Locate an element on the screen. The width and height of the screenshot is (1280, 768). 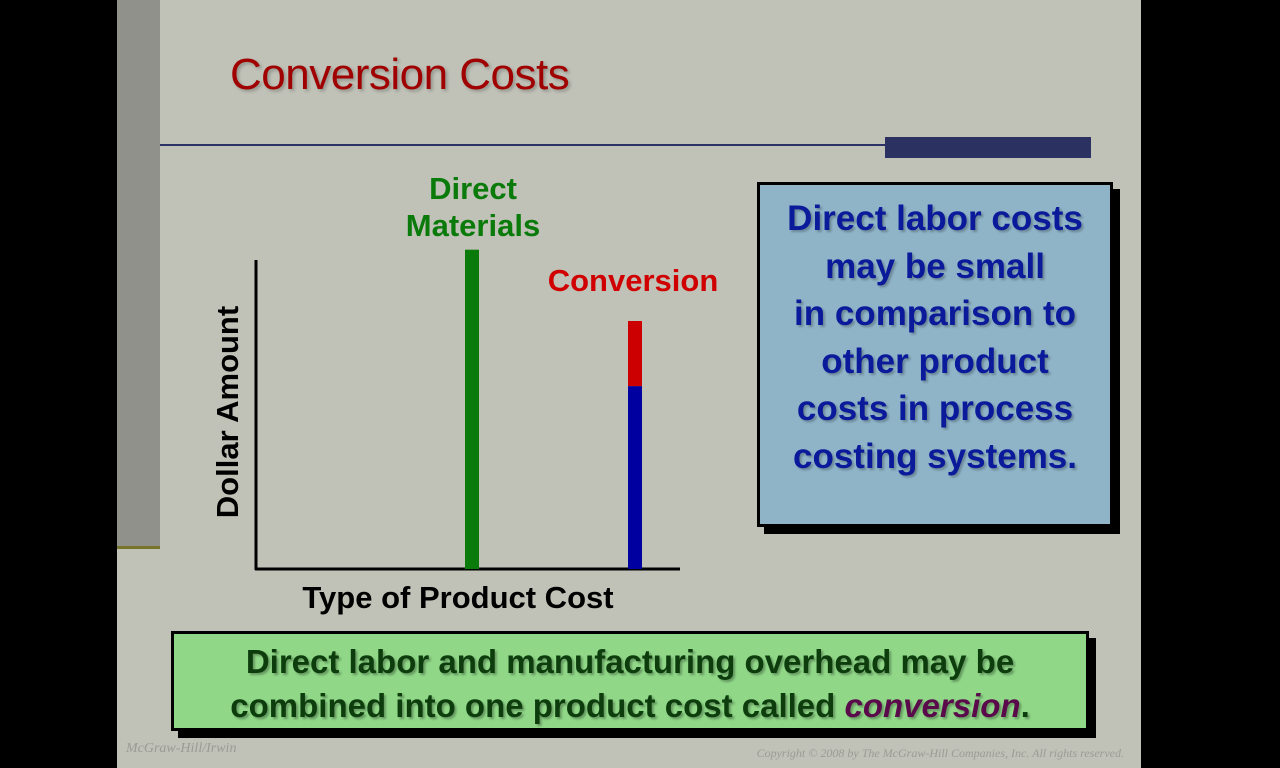
note-end: . is located at coordinates (1025, 705).